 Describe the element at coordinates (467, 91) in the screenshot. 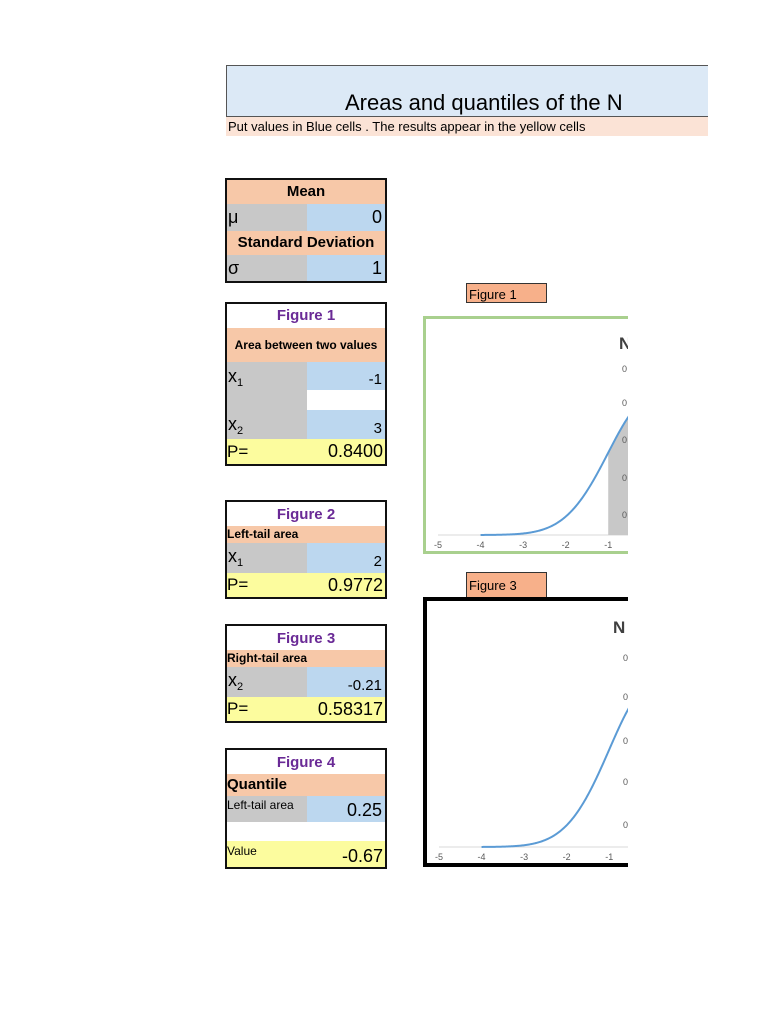

I see `page-title: Areas and quantiles of the N` at that location.